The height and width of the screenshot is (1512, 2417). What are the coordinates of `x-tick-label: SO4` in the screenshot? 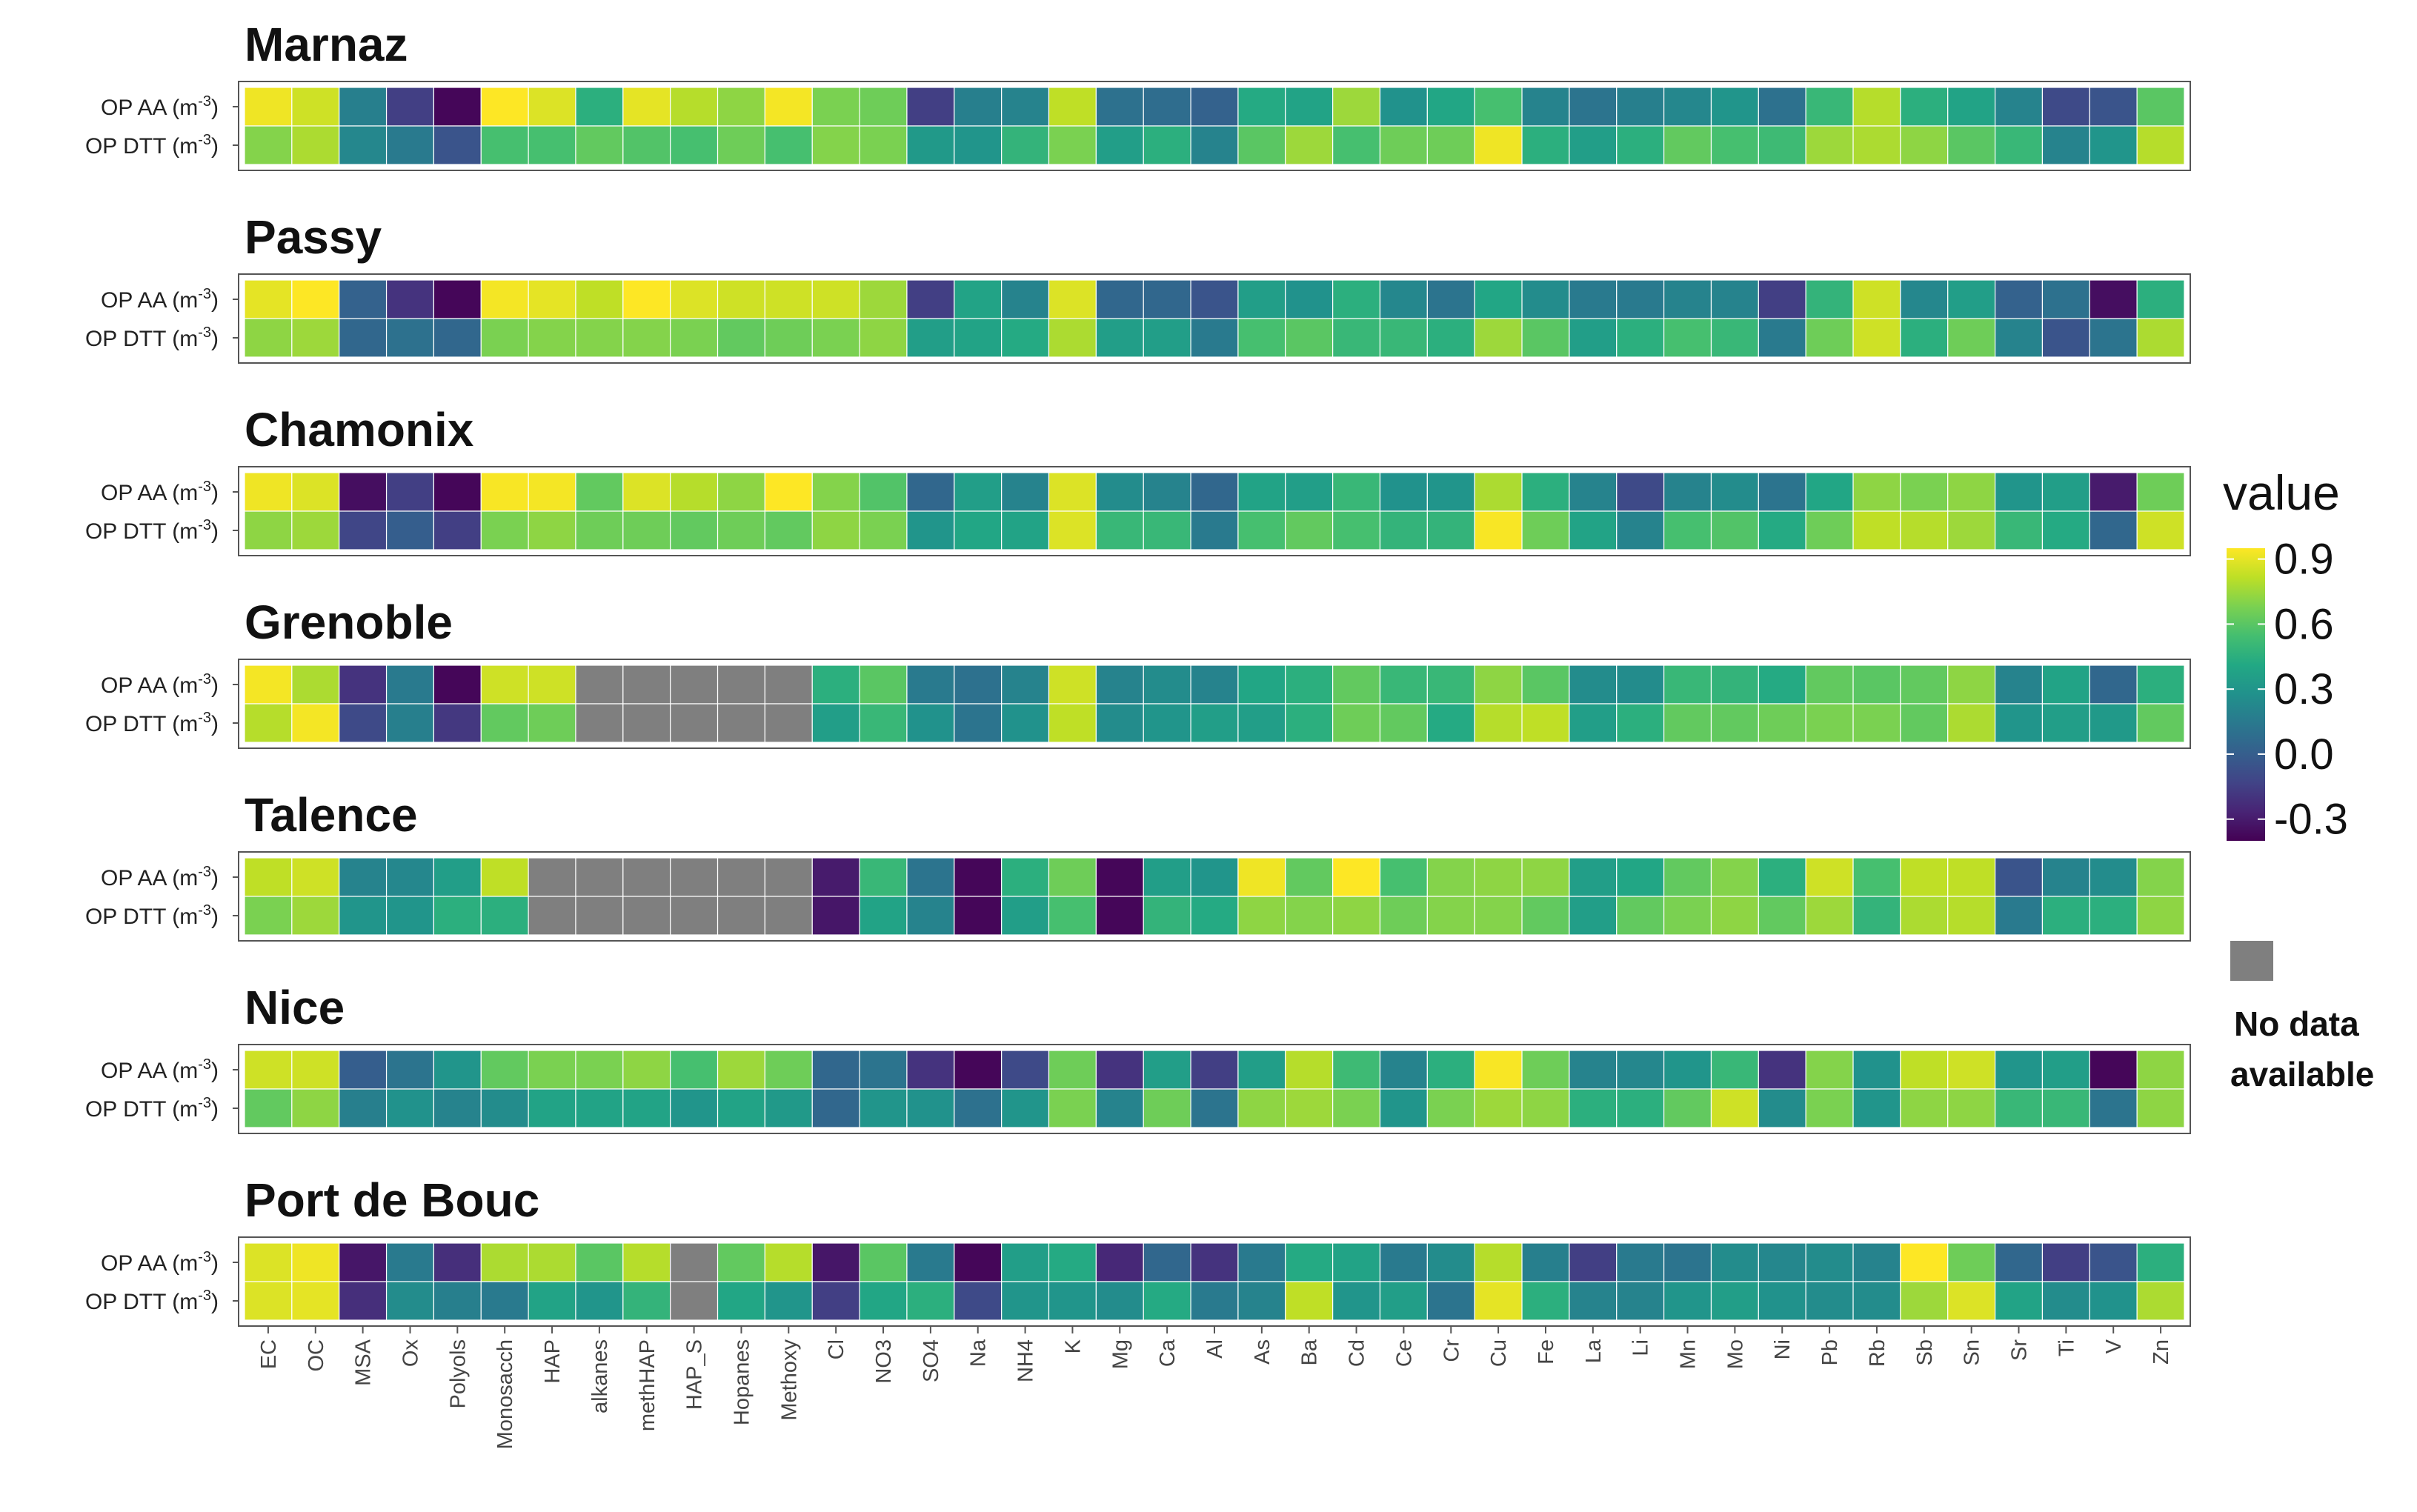 It's located at (931, 1360).